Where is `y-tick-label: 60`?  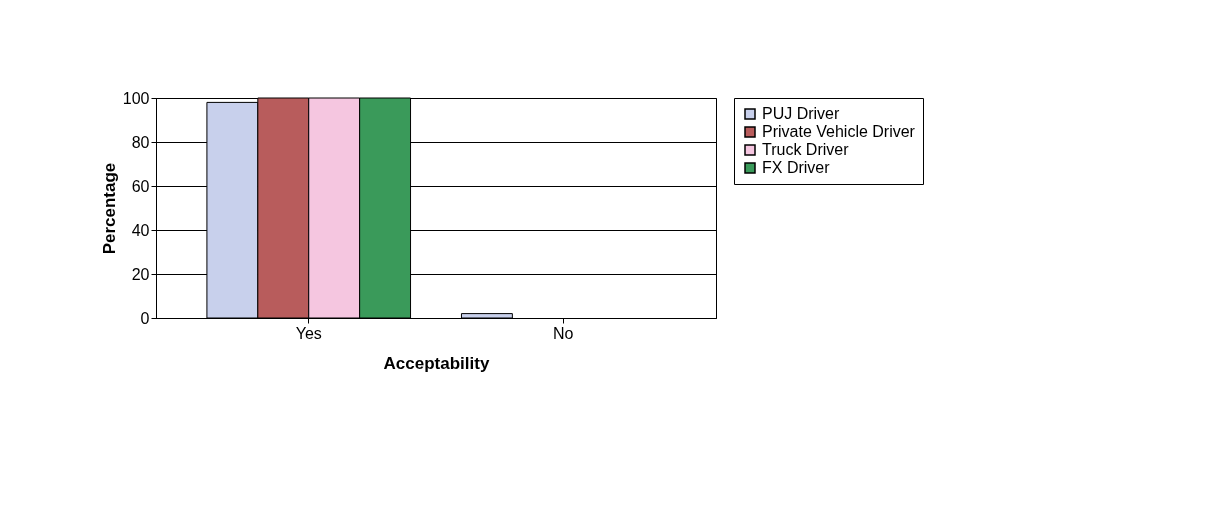 y-tick-label: 60 is located at coordinates (140, 186).